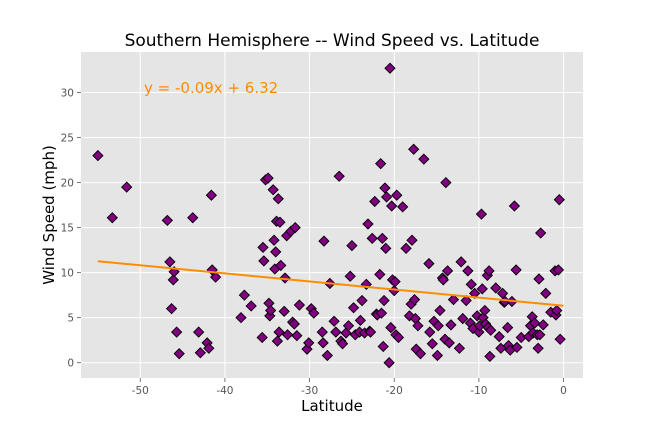 The height and width of the screenshot is (432, 648). I want to click on y-tick-label: 15, so click(67, 229).